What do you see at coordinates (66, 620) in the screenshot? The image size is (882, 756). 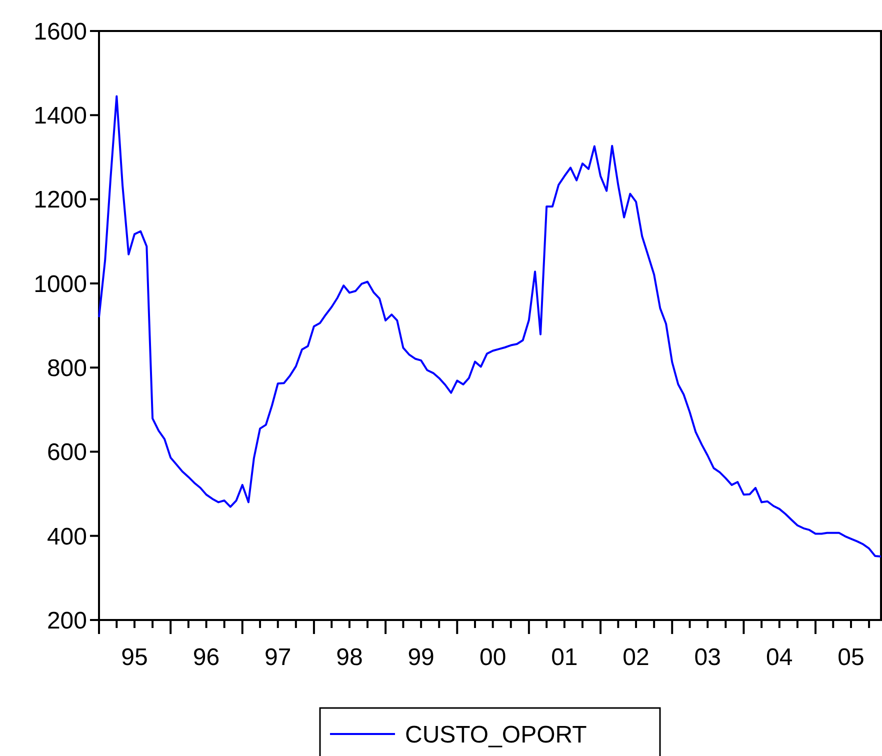 I see `y-tick-label: 200` at bounding box center [66, 620].